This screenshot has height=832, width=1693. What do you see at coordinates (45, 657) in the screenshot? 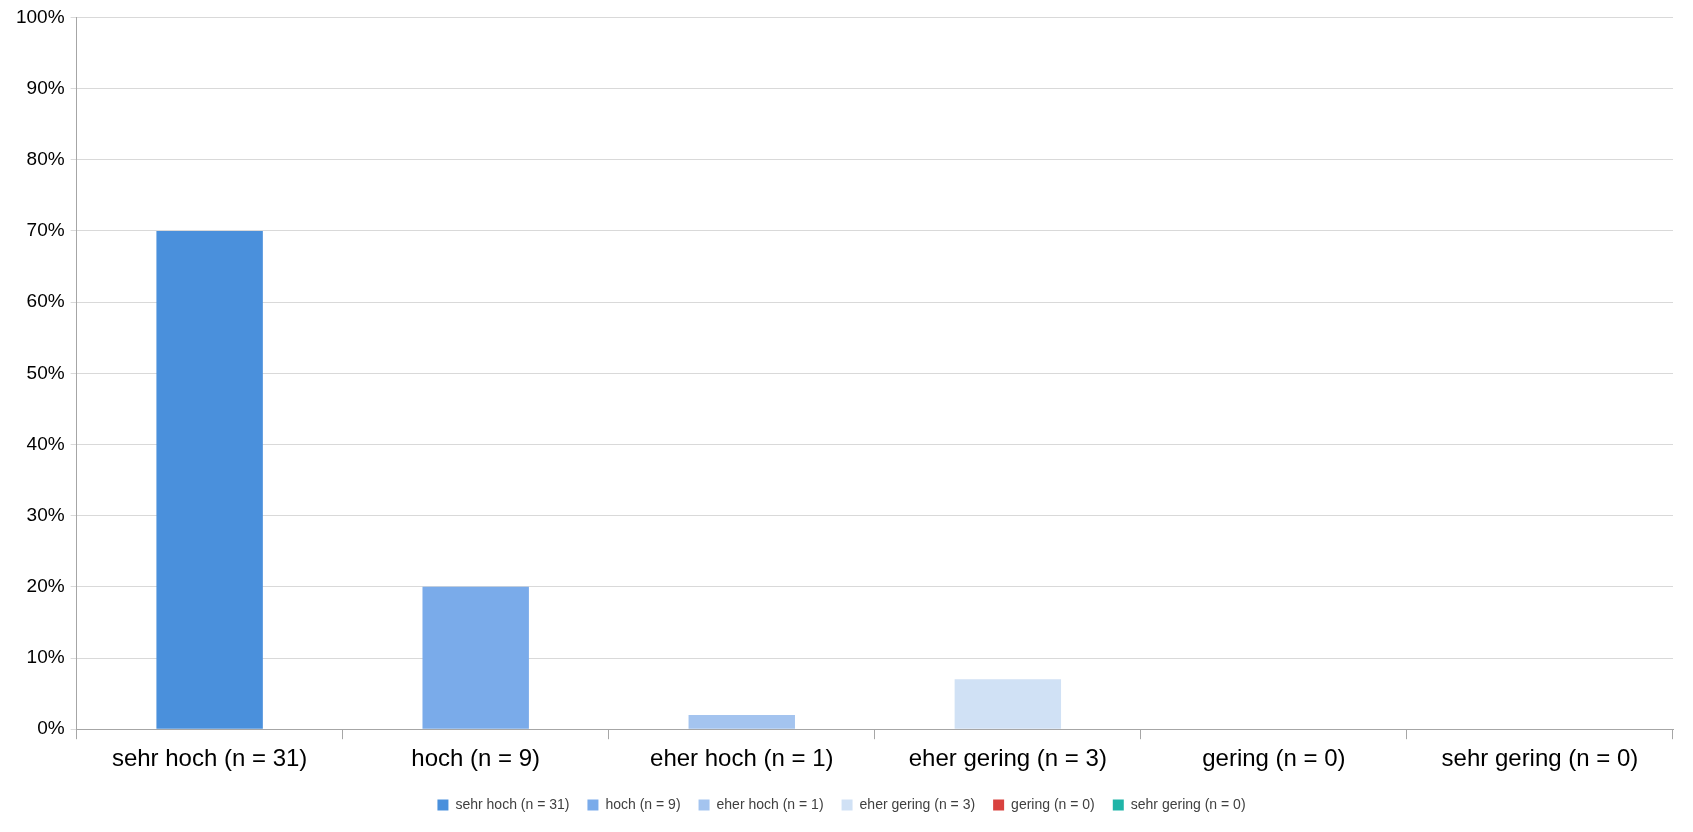
I see `y-tick-label: 10%` at bounding box center [45, 657].